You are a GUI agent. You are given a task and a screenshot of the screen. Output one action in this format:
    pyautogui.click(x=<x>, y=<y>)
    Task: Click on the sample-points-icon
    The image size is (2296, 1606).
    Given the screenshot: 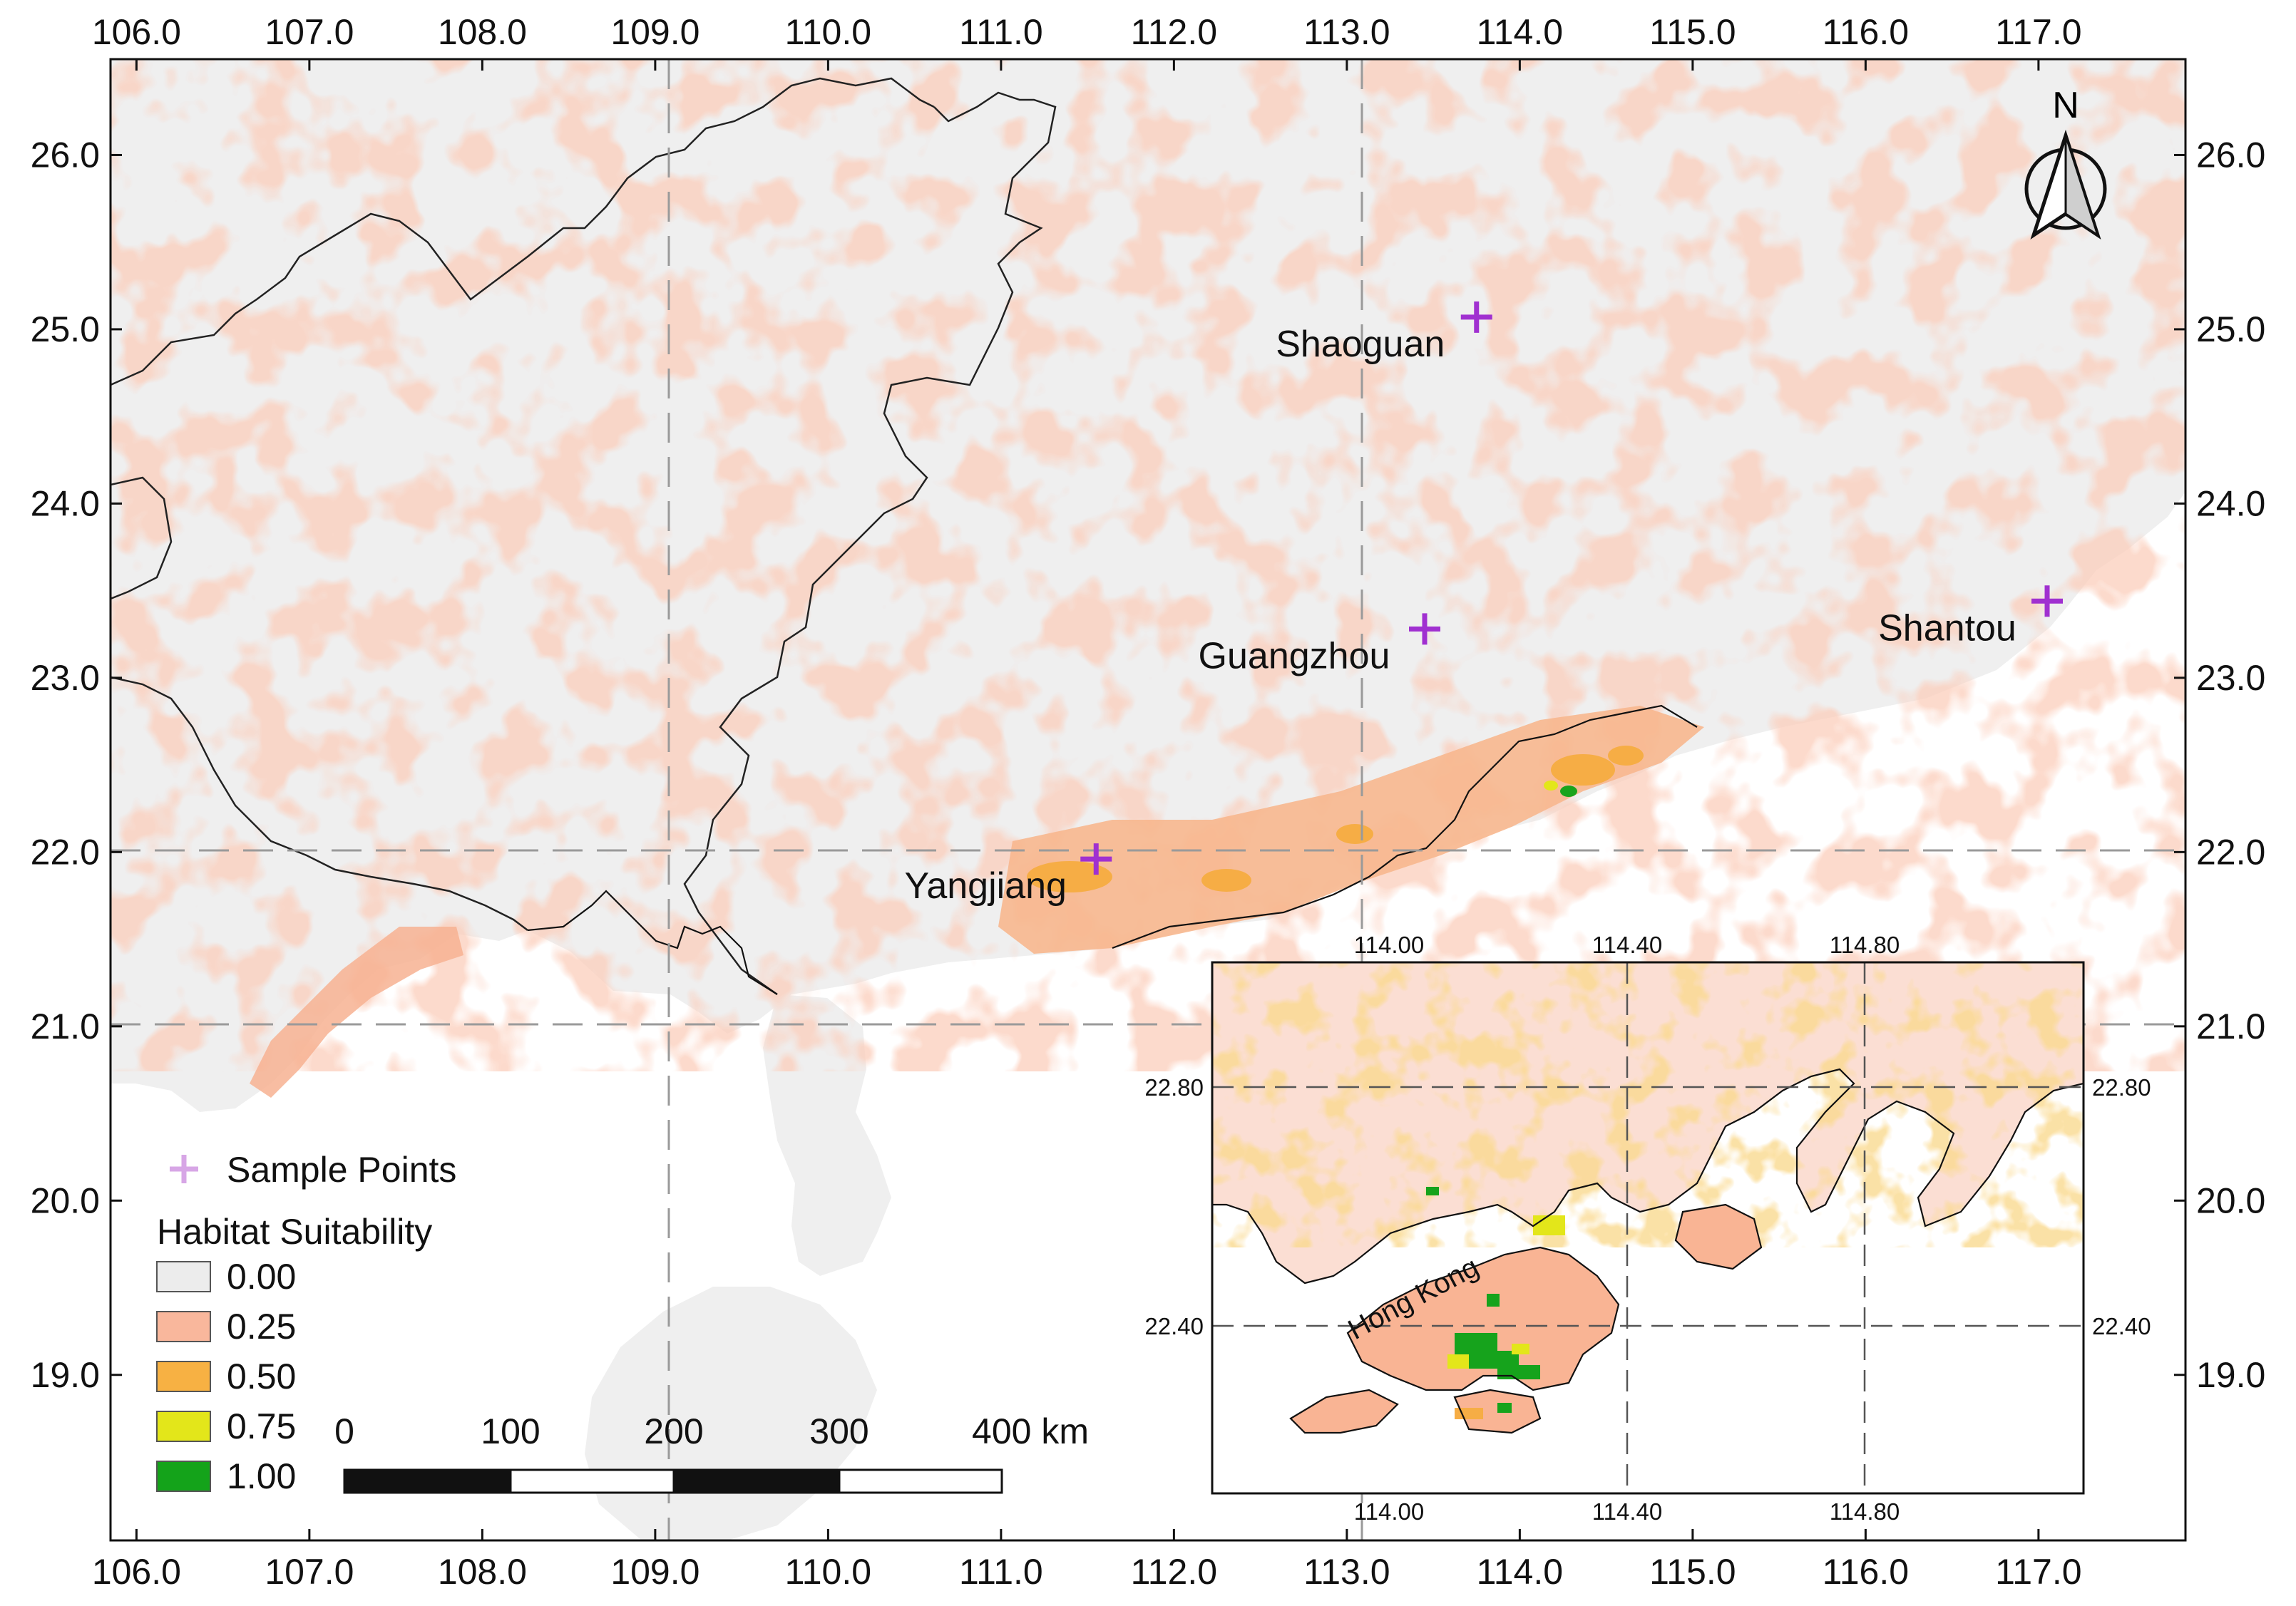 What is the action you would take?
    pyautogui.click(x=184, y=1169)
    